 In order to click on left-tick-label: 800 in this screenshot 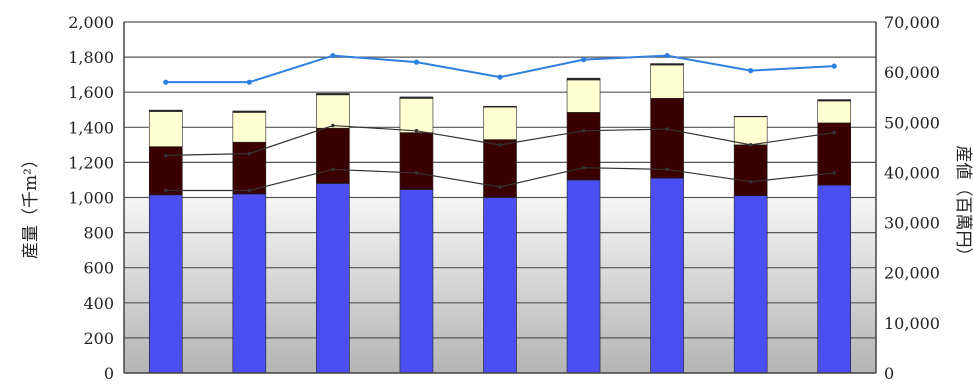, I will do `click(98, 233)`.